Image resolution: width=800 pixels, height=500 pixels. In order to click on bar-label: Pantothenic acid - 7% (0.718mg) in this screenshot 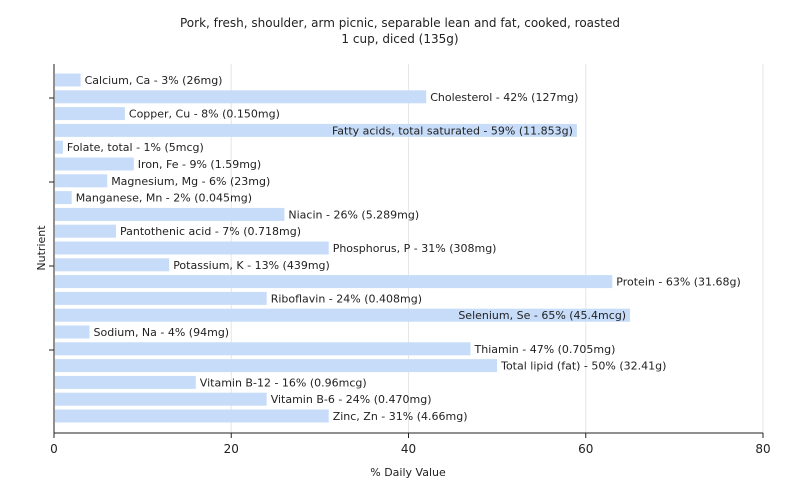, I will do `click(210, 231)`.